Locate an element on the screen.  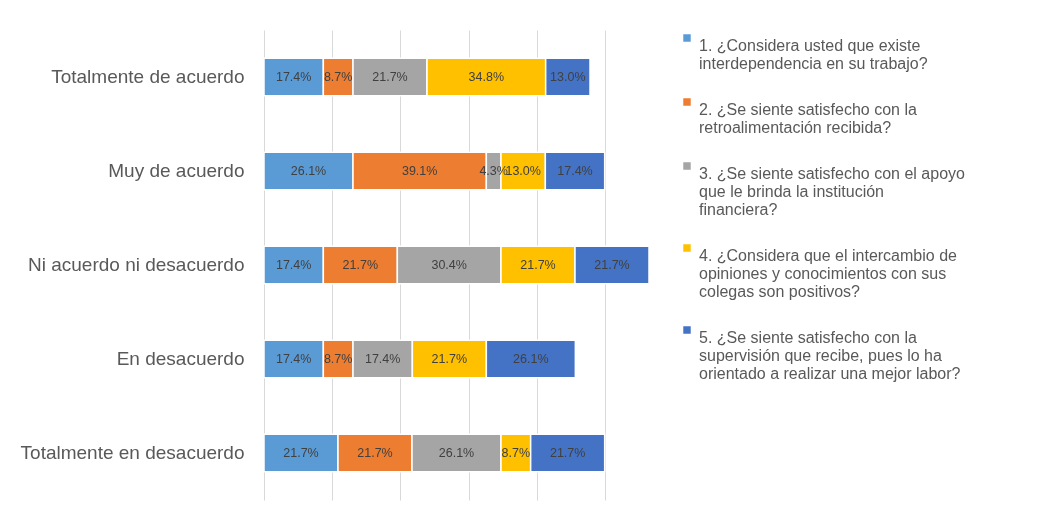
data-label: 30.4% is located at coordinates (449, 265).